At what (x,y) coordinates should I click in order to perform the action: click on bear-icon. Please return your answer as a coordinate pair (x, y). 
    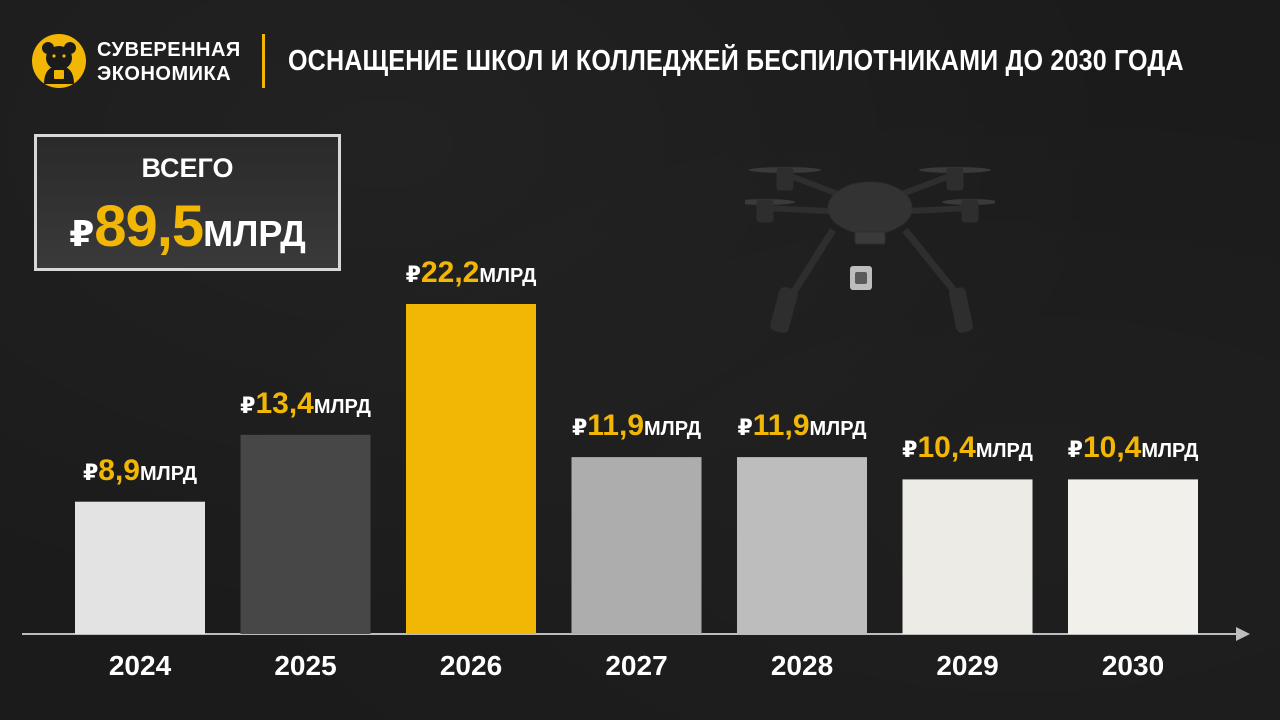
    Looking at the image, I should click on (59, 63).